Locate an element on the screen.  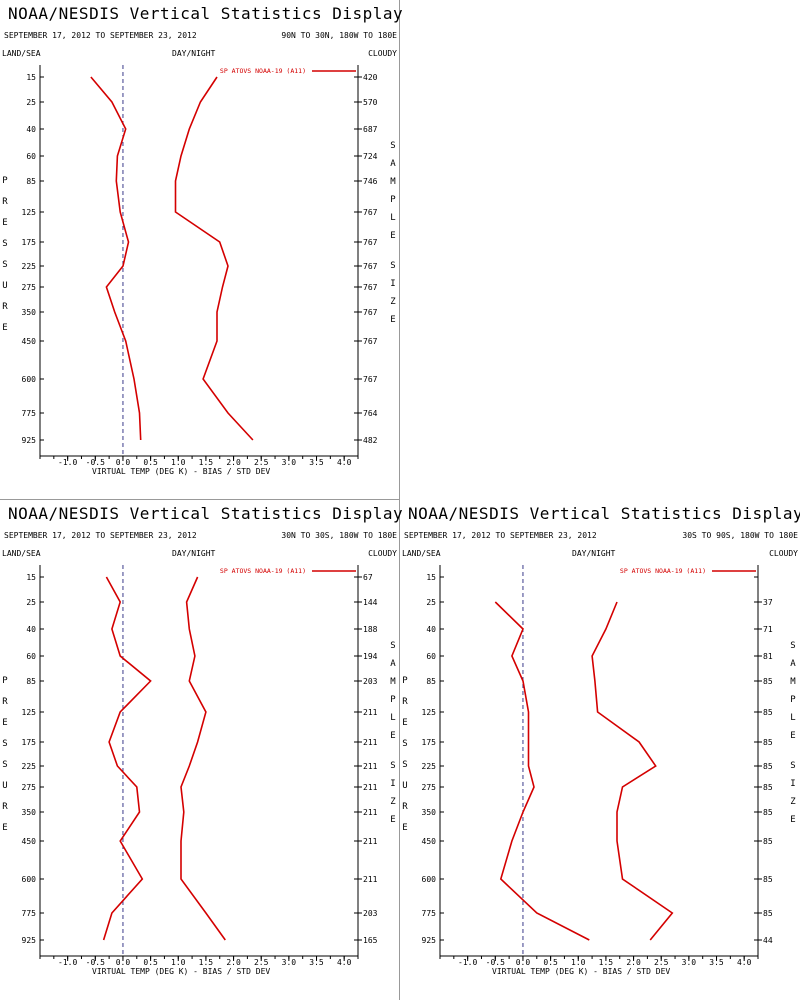
region-label: 30N TO 30S, 180W TO 180E is located at coordinates (339, 535).